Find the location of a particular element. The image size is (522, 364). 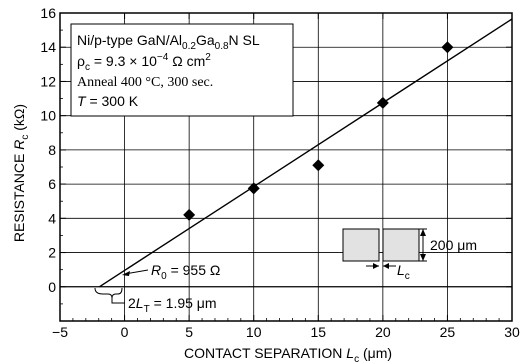

x-tick-label: −5 is located at coordinates (60, 332).